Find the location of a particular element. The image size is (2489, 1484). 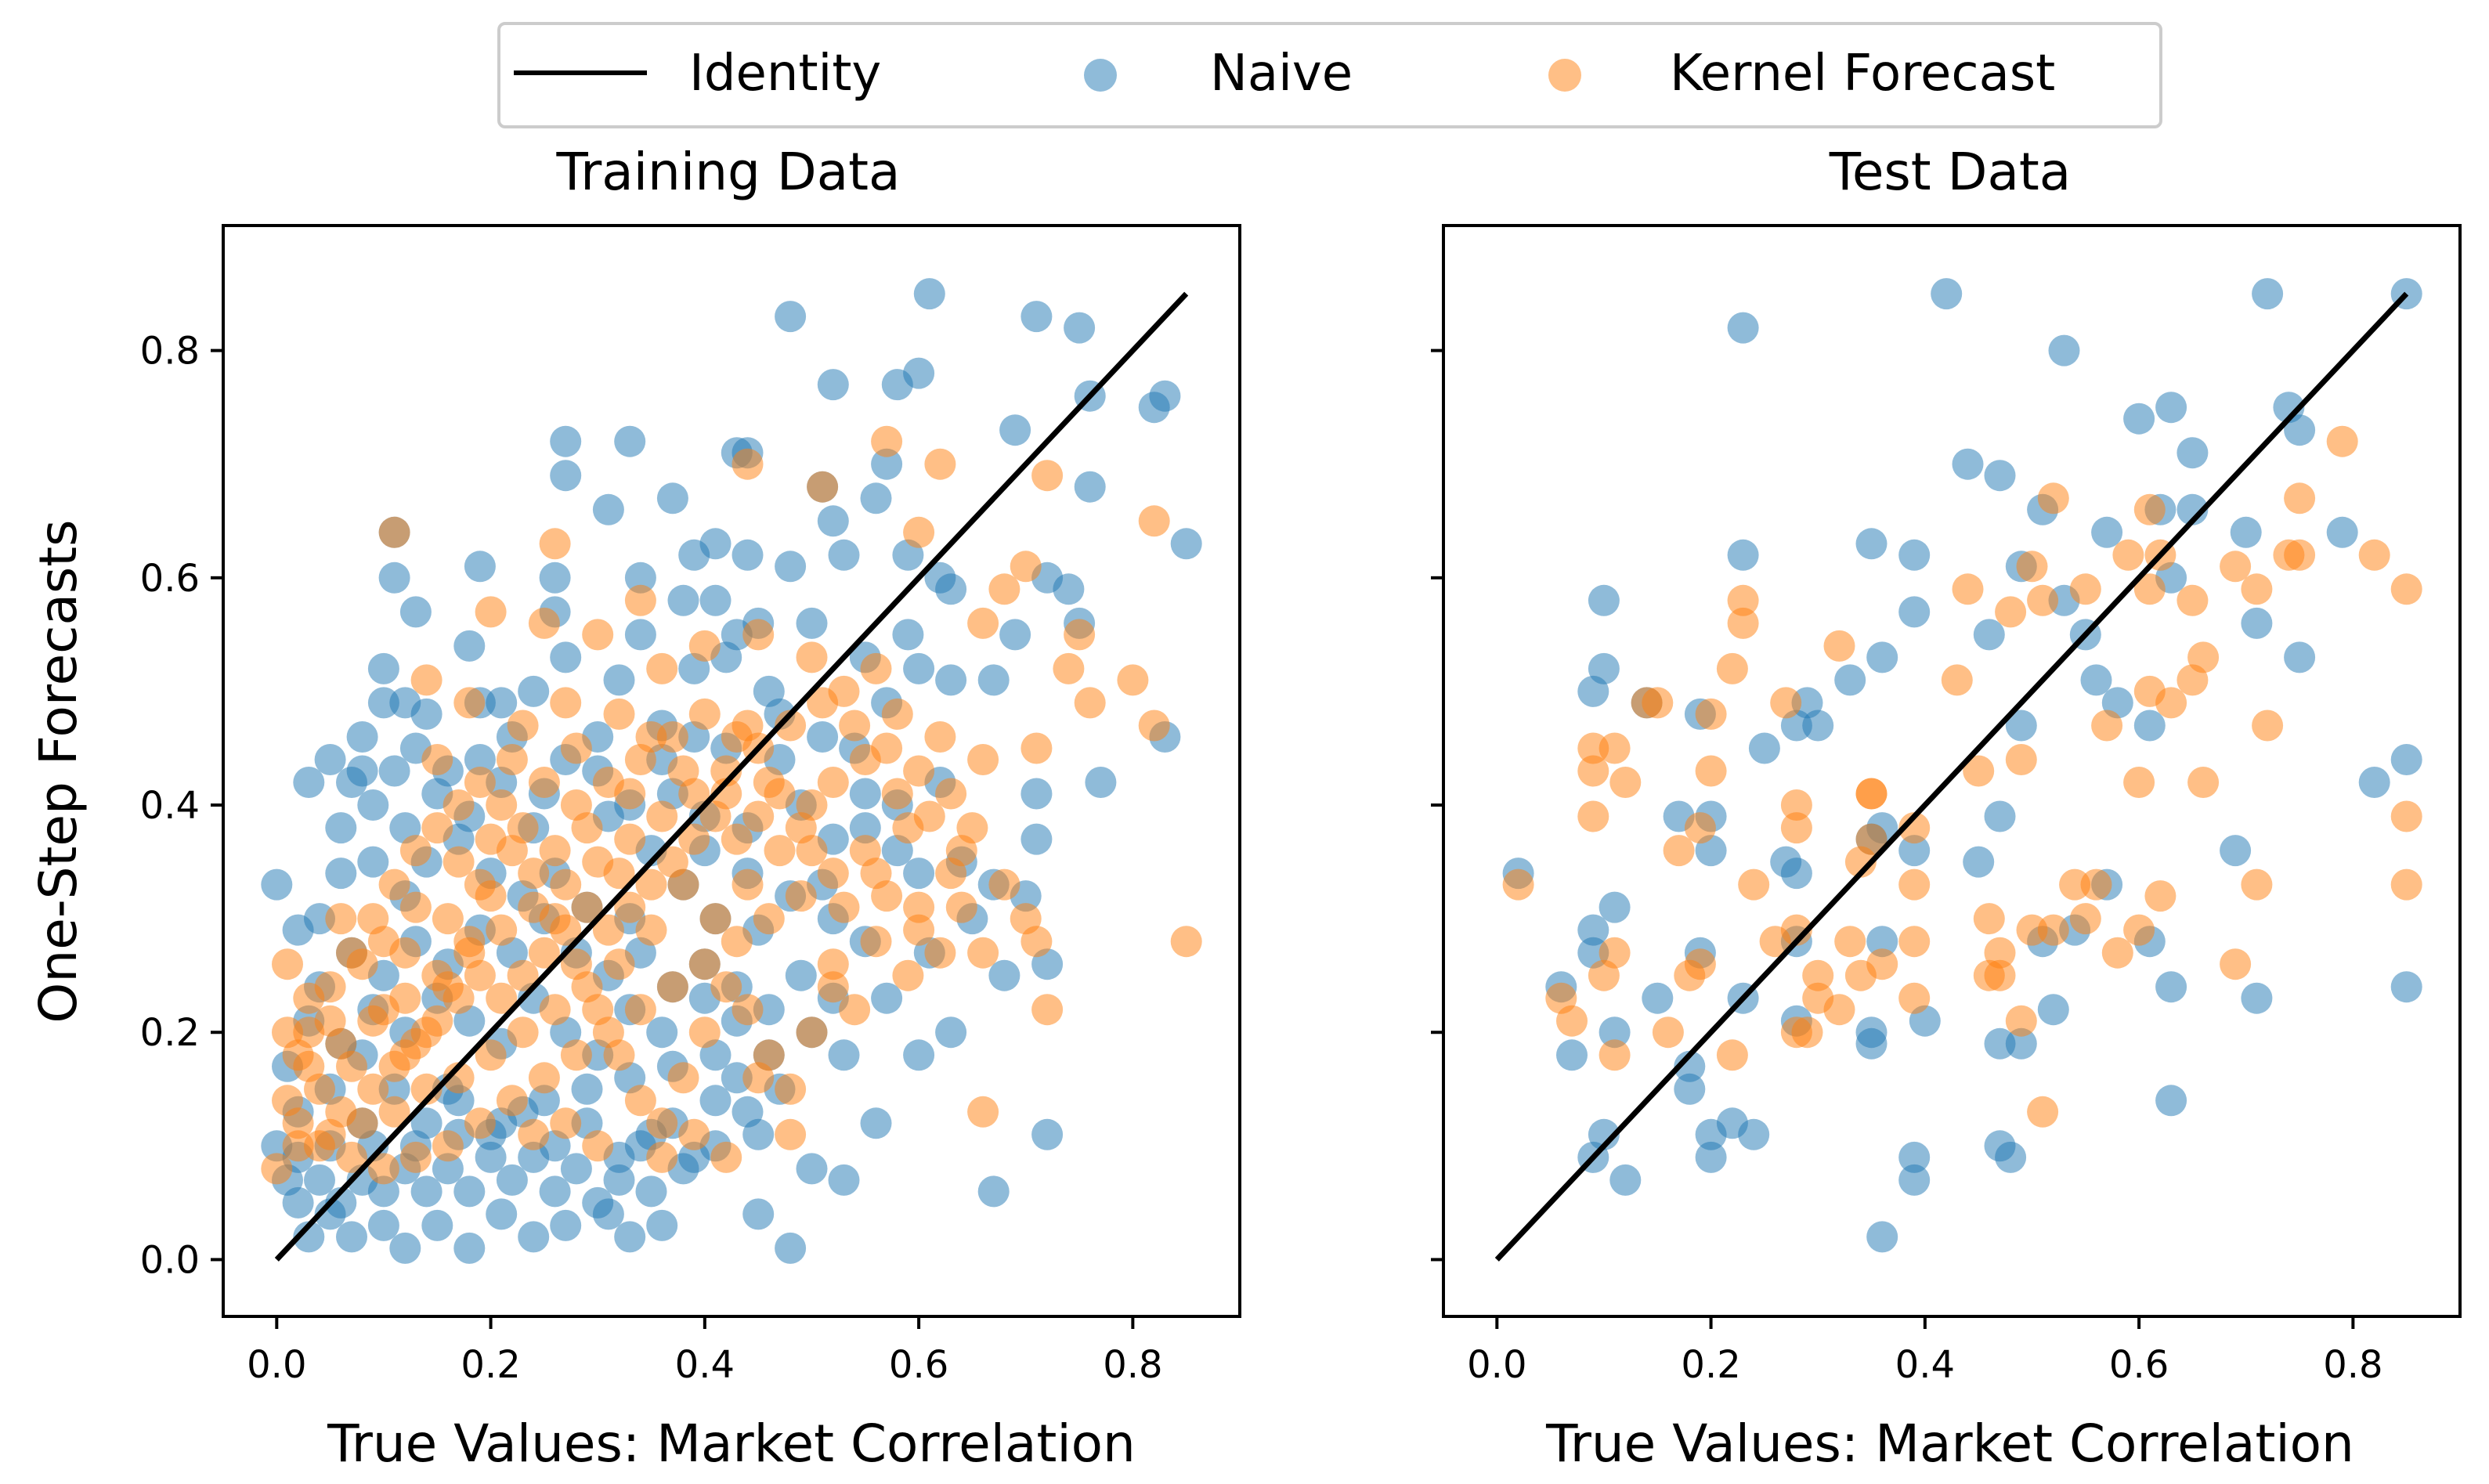

x-tick-label: 0.4 is located at coordinates (1925, 1365).